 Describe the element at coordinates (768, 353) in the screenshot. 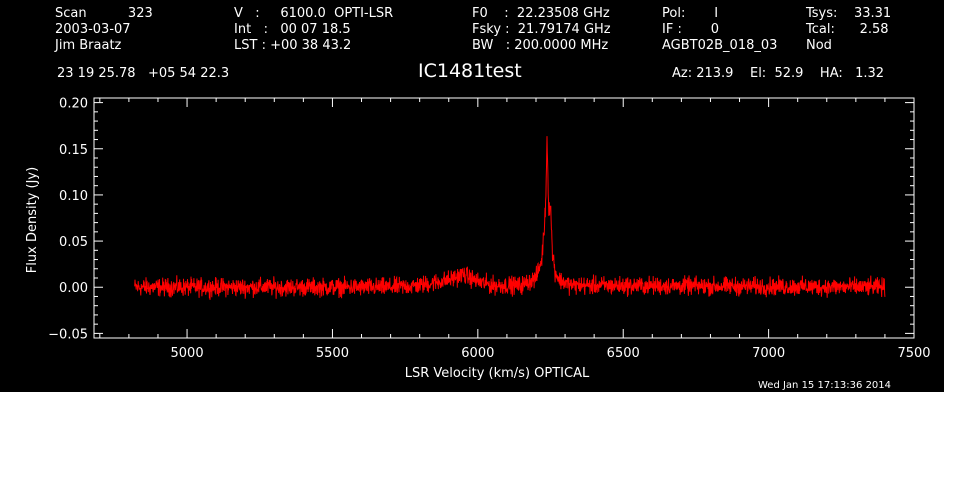

I see `x-tick-label: 7000` at that location.